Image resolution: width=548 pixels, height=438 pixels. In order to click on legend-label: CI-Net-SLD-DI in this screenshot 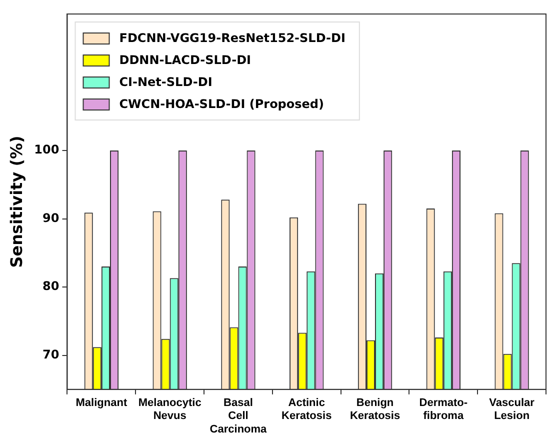, I will do `click(165, 82)`.